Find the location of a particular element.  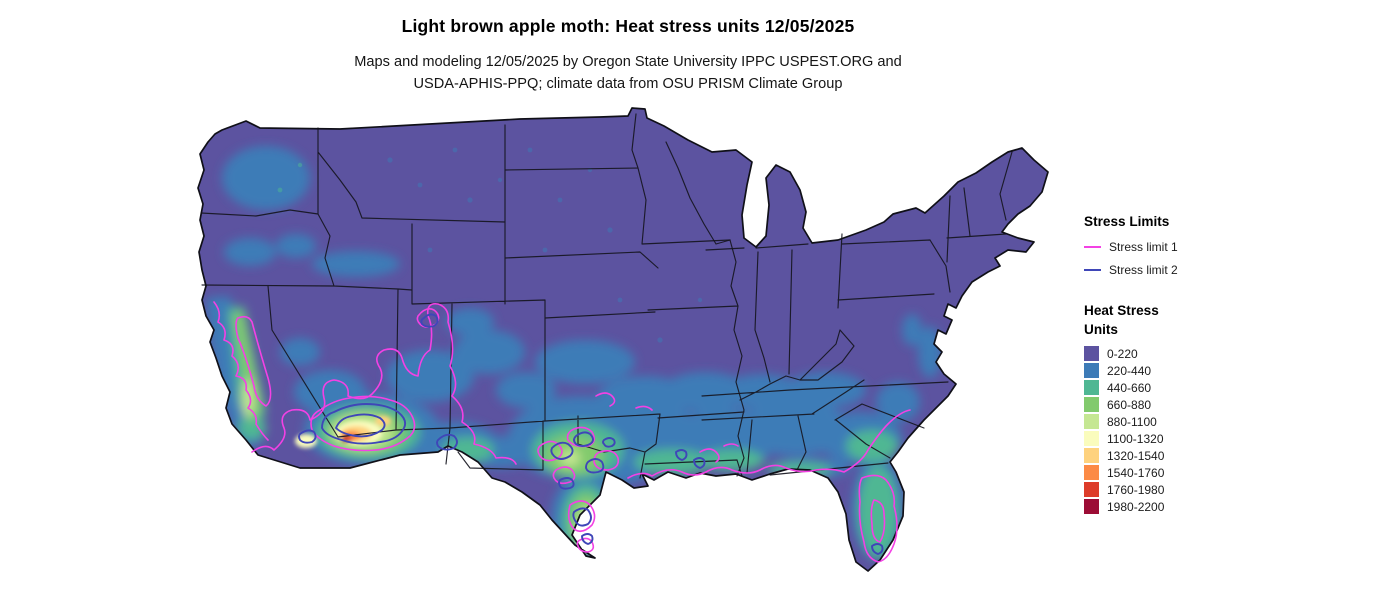

heat-bin-label: 440-660 is located at coordinates (1129, 387).